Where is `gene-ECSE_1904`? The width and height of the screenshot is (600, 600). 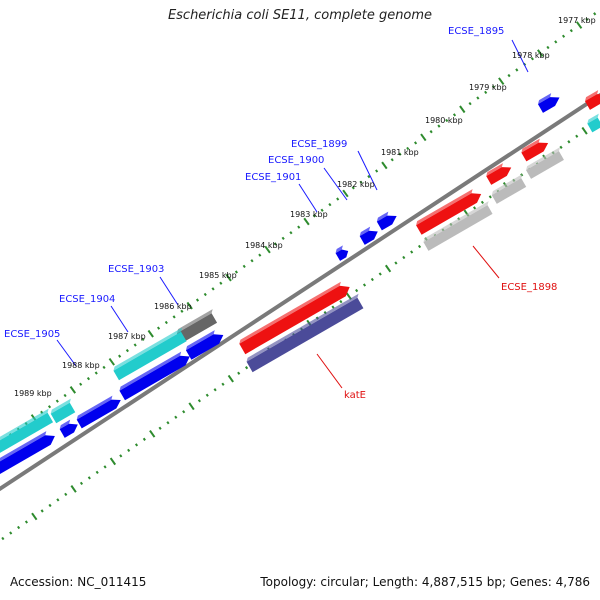 gene-ECSE_1904 is located at coordinates (150, 354).